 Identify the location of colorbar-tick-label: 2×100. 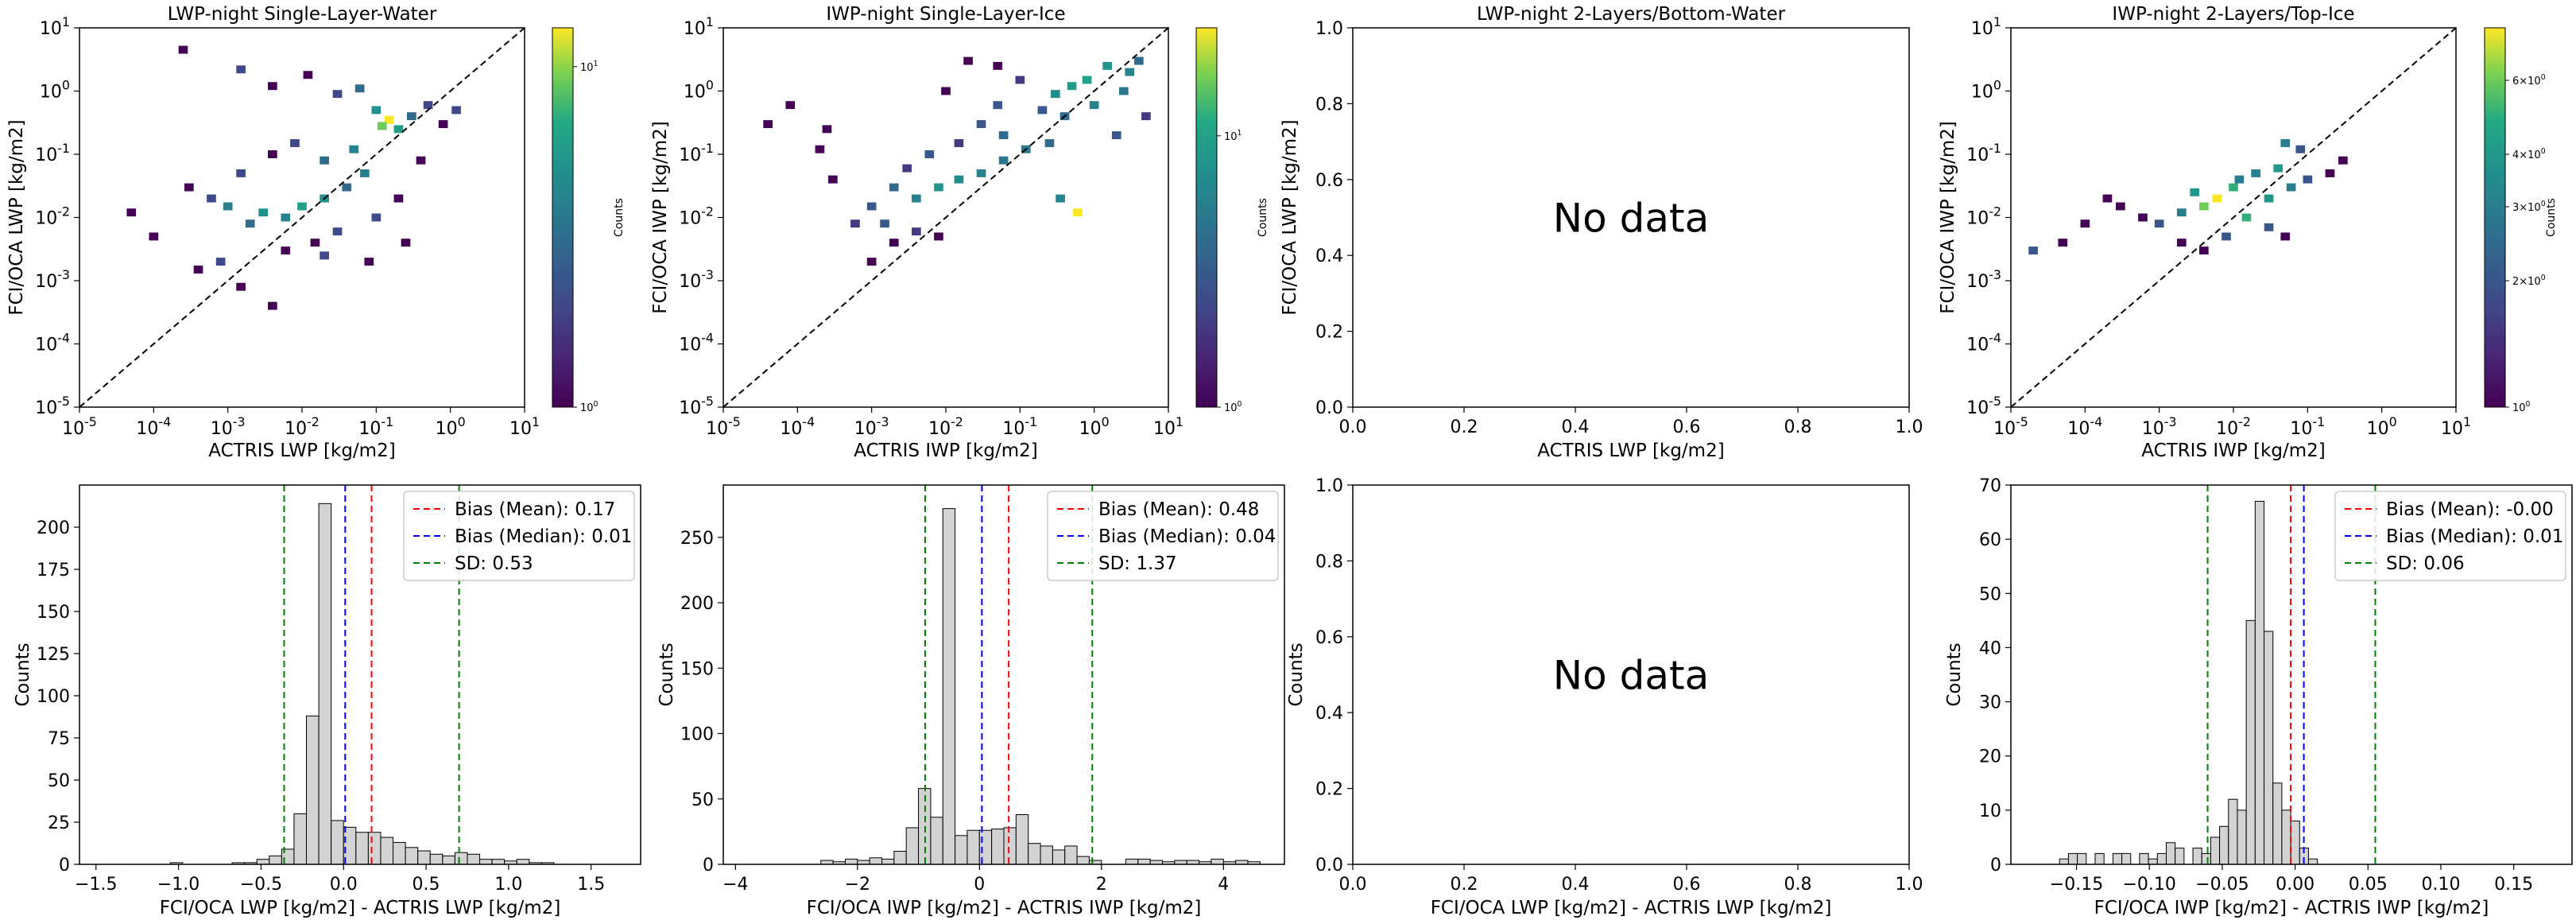
(2529, 281).